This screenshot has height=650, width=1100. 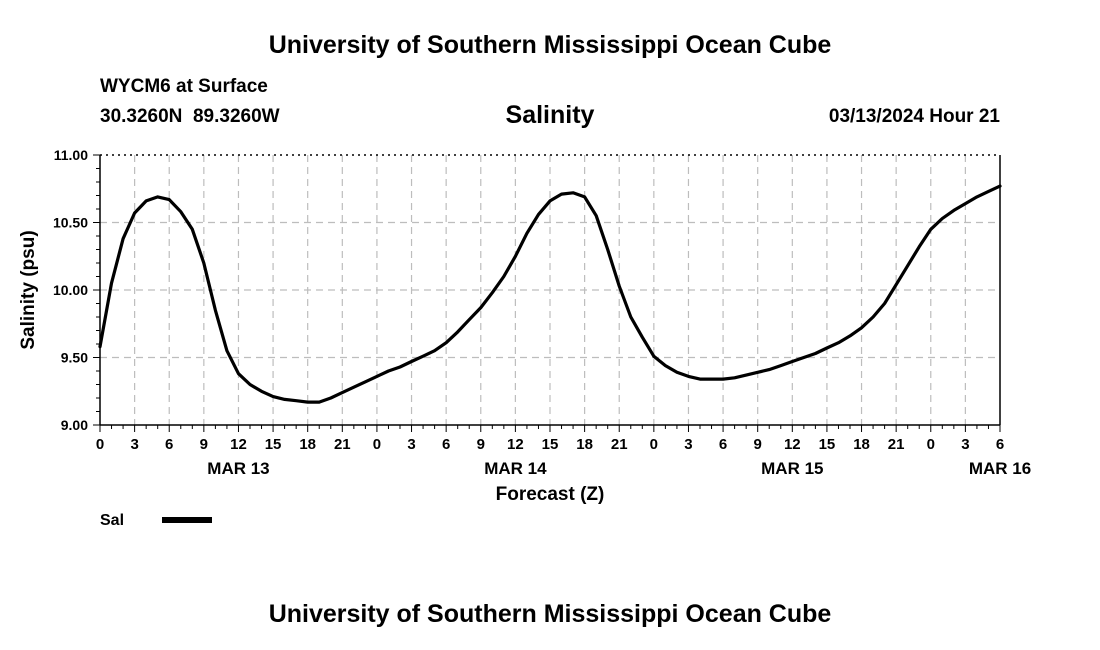 I want to click on date-label: MAR 15, so click(x=792, y=468).